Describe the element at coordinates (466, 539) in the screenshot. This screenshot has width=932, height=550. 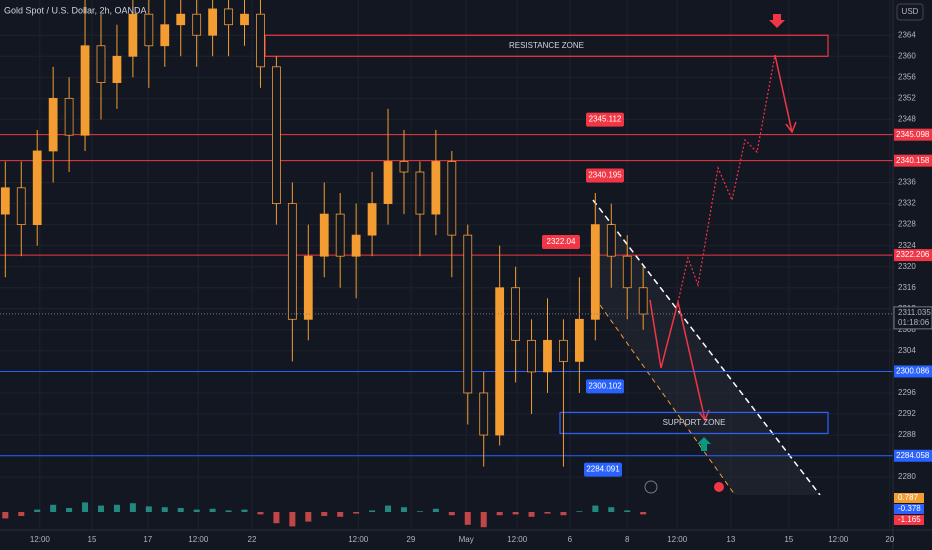
I see `x-tick-label: May` at that location.